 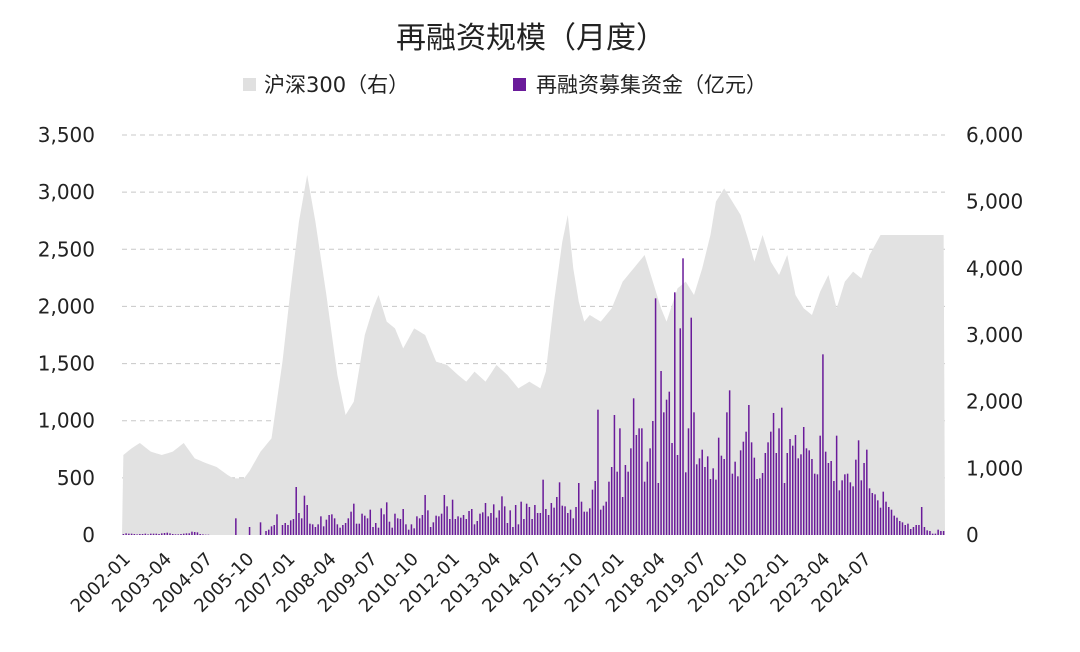 I want to click on left-tick-label: 2,000, so click(x=66, y=306).